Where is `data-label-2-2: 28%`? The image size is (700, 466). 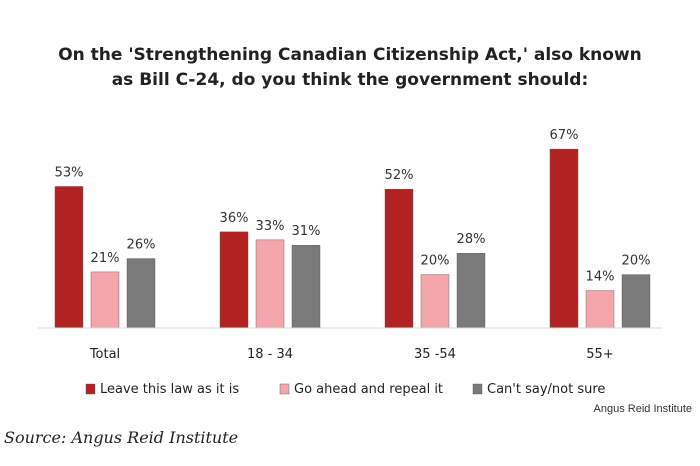
data-label-2-2: 28% is located at coordinates (471, 239).